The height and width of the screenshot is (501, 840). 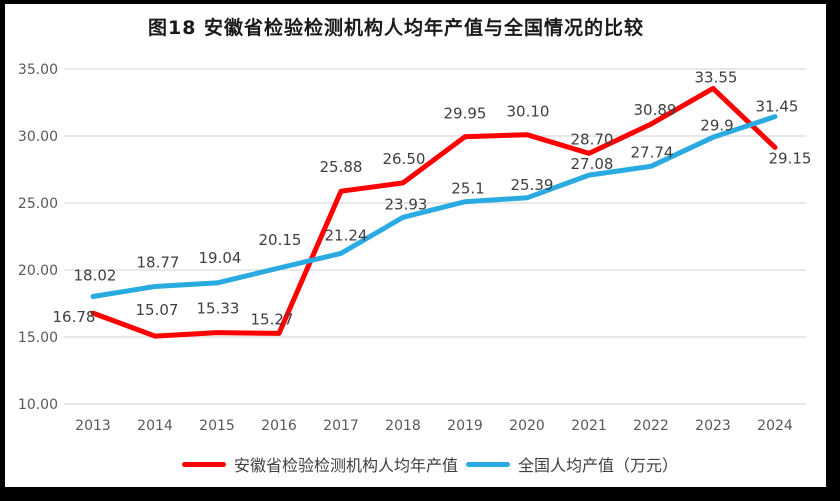 I want to click on data-label: 21.24, so click(x=346, y=235).